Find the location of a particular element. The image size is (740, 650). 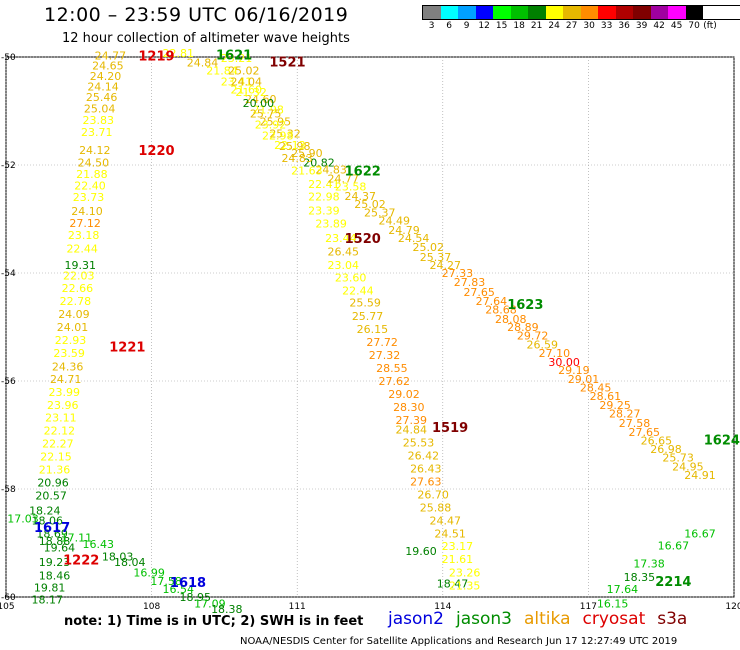

swh-value: 21.35 is located at coordinates (465, 586).